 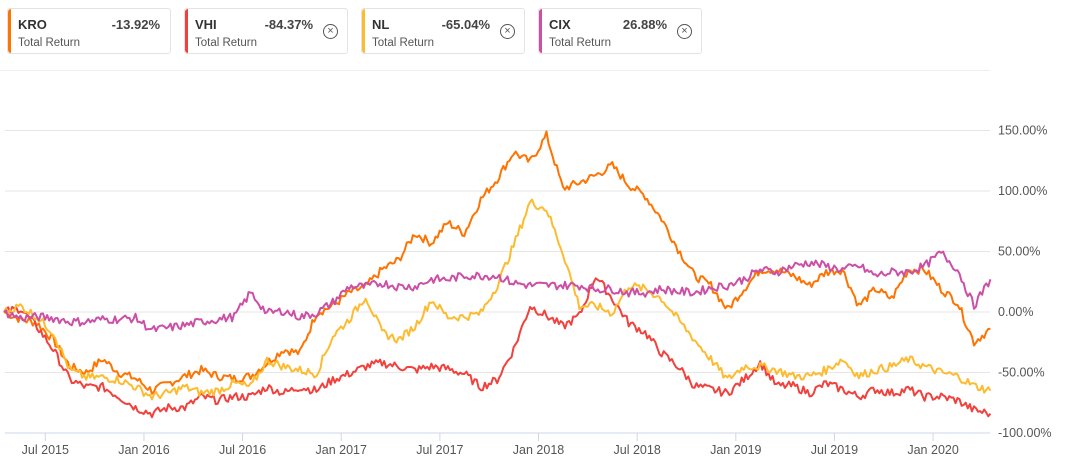 I want to click on series-symbol: NL, so click(x=381, y=24).